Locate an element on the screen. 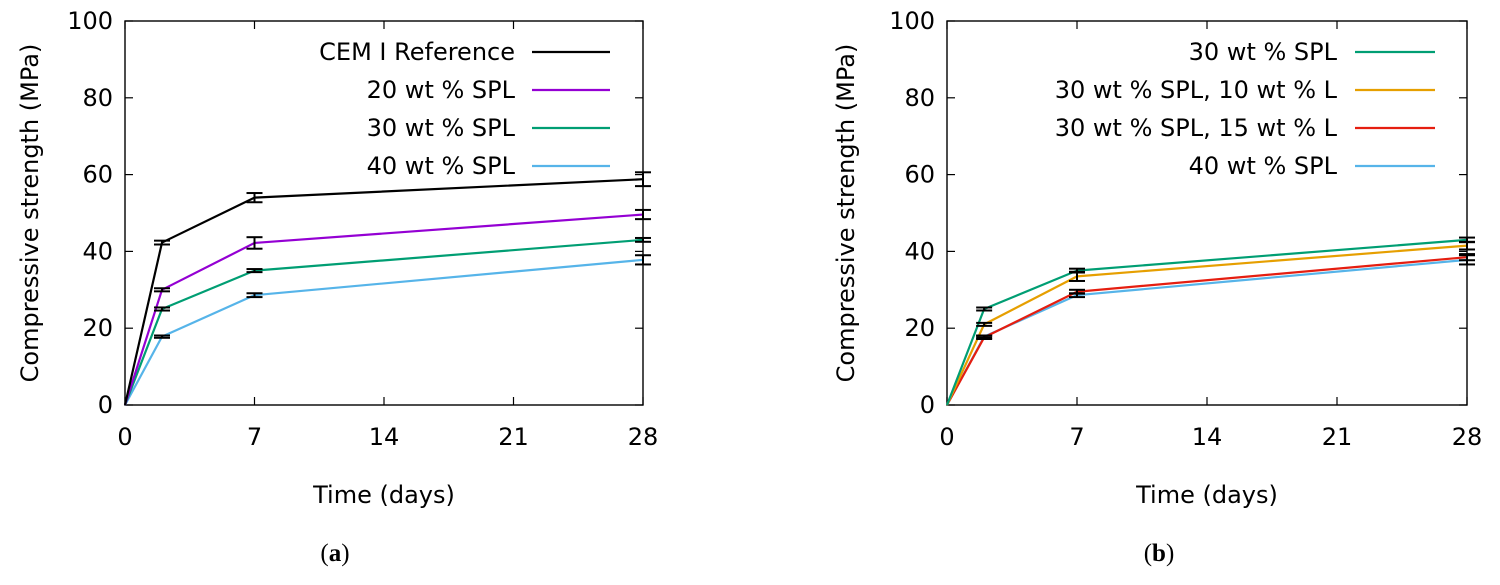 This screenshot has height=585, width=1500. panel-caption: (a) is located at coordinates (334, 553).